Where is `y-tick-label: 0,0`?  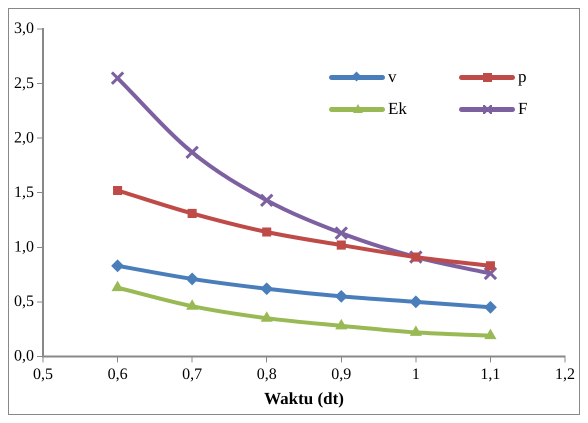
y-tick-label: 0,0 is located at coordinates (24, 356).